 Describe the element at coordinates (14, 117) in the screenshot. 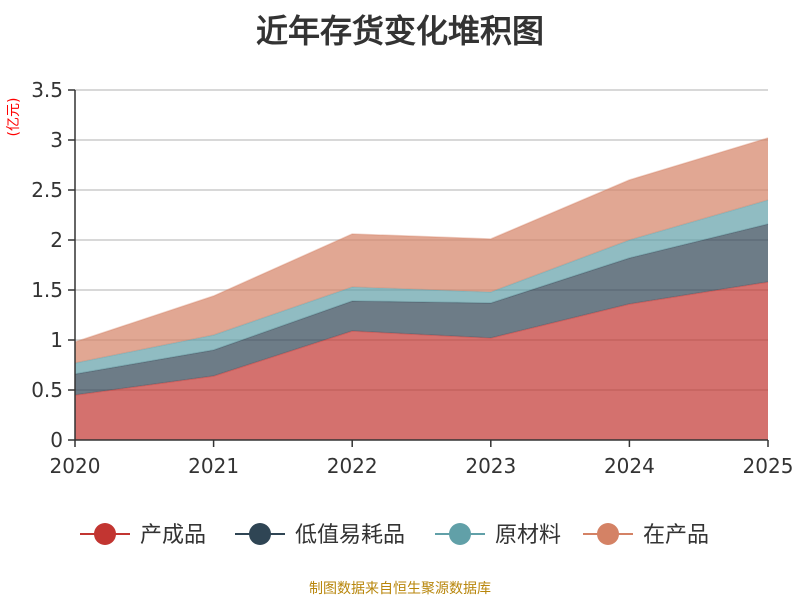

I see `y-axis-unit-label: (亿元)` at that location.